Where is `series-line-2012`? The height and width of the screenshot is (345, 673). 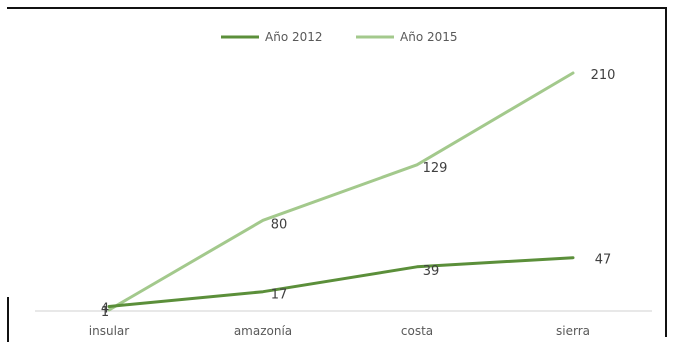 series-line-2012 is located at coordinates (341, 282).